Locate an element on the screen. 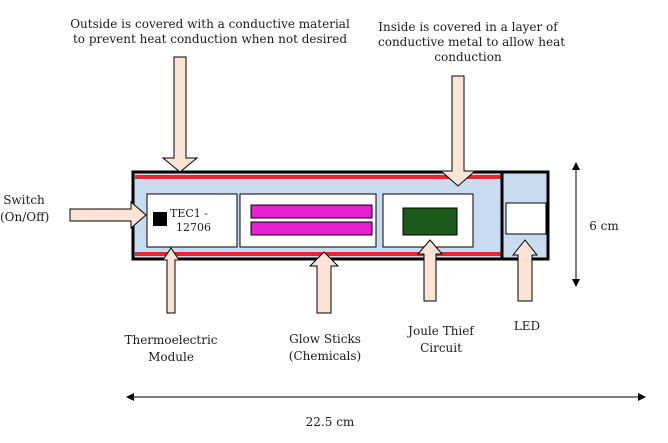 Image resolution: width=668 pixels, height=443 pixels. led-arrow is located at coordinates (525, 270).